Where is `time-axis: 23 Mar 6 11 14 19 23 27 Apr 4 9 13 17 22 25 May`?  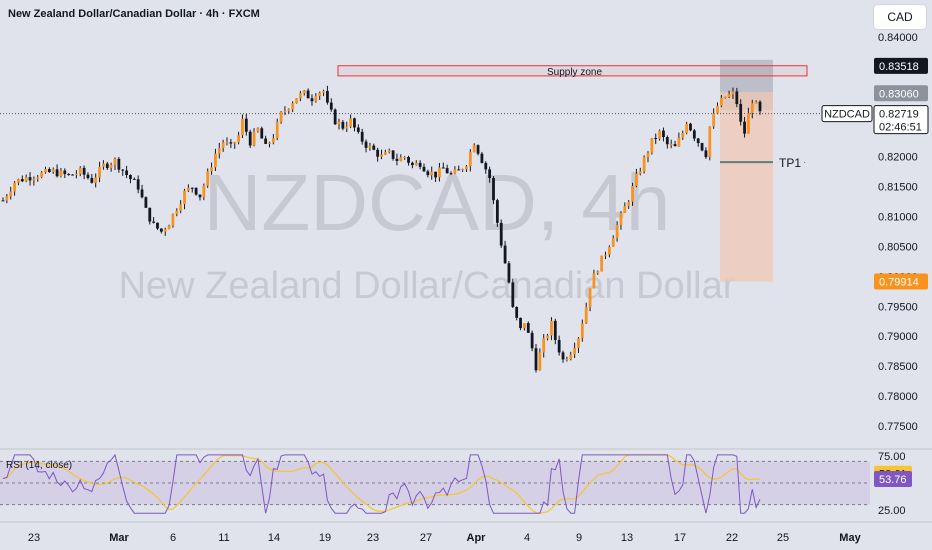 time-axis: 23 Mar 6 11 14 19 23 27 Apr 4 9 13 17 22 25 May is located at coordinates (445, 538).